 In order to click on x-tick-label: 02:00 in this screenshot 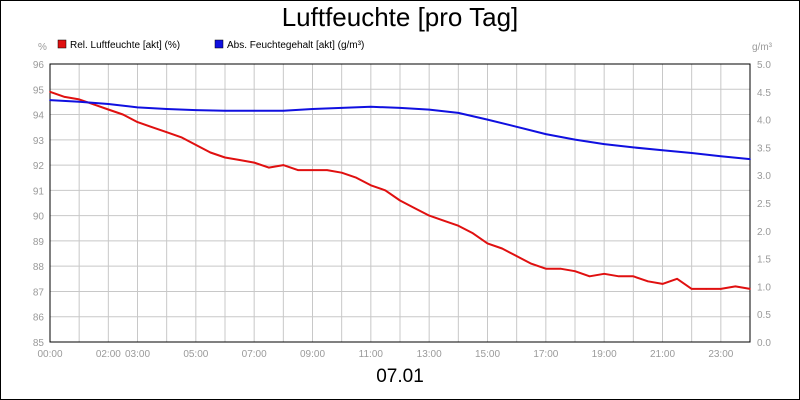, I will do `click(108, 354)`.